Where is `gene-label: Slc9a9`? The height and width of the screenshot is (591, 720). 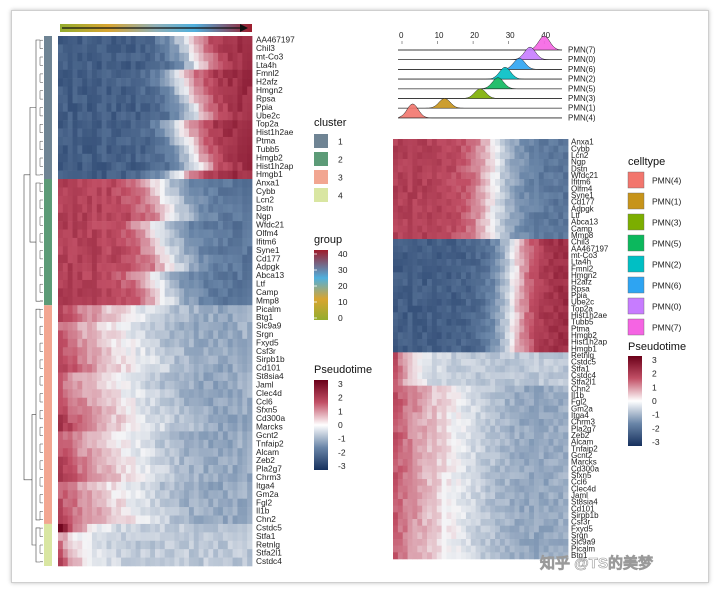 gene-label: Slc9a9 is located at coordinates (269, 326).